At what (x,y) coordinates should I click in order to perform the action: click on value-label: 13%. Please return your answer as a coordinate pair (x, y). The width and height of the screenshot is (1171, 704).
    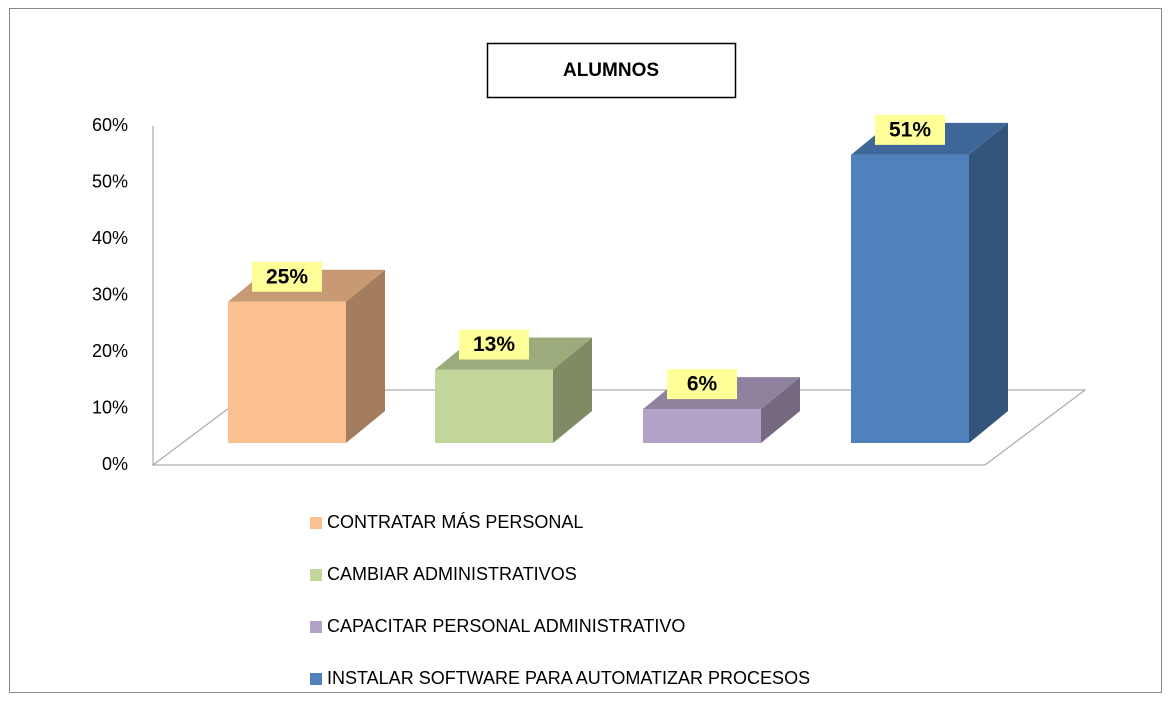
    Looking at the image, I should click on (494, 344).